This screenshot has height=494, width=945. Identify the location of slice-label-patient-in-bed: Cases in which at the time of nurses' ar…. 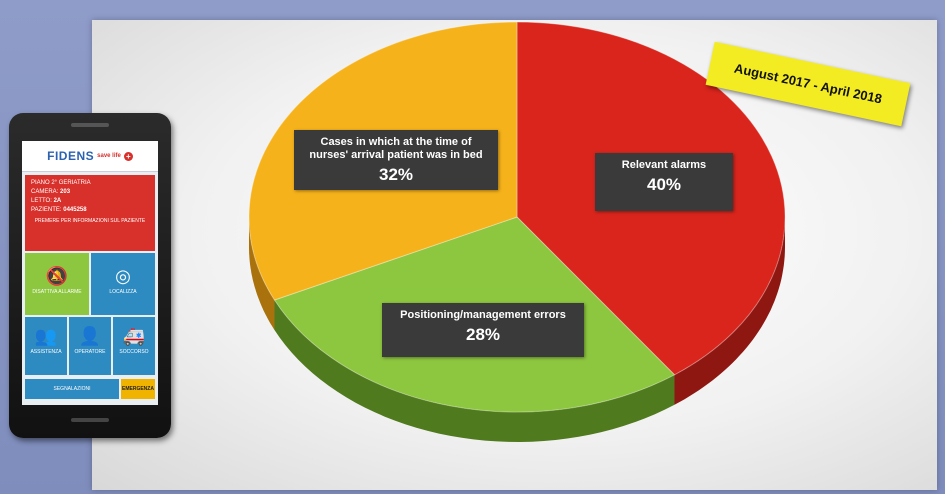
(396, 148).